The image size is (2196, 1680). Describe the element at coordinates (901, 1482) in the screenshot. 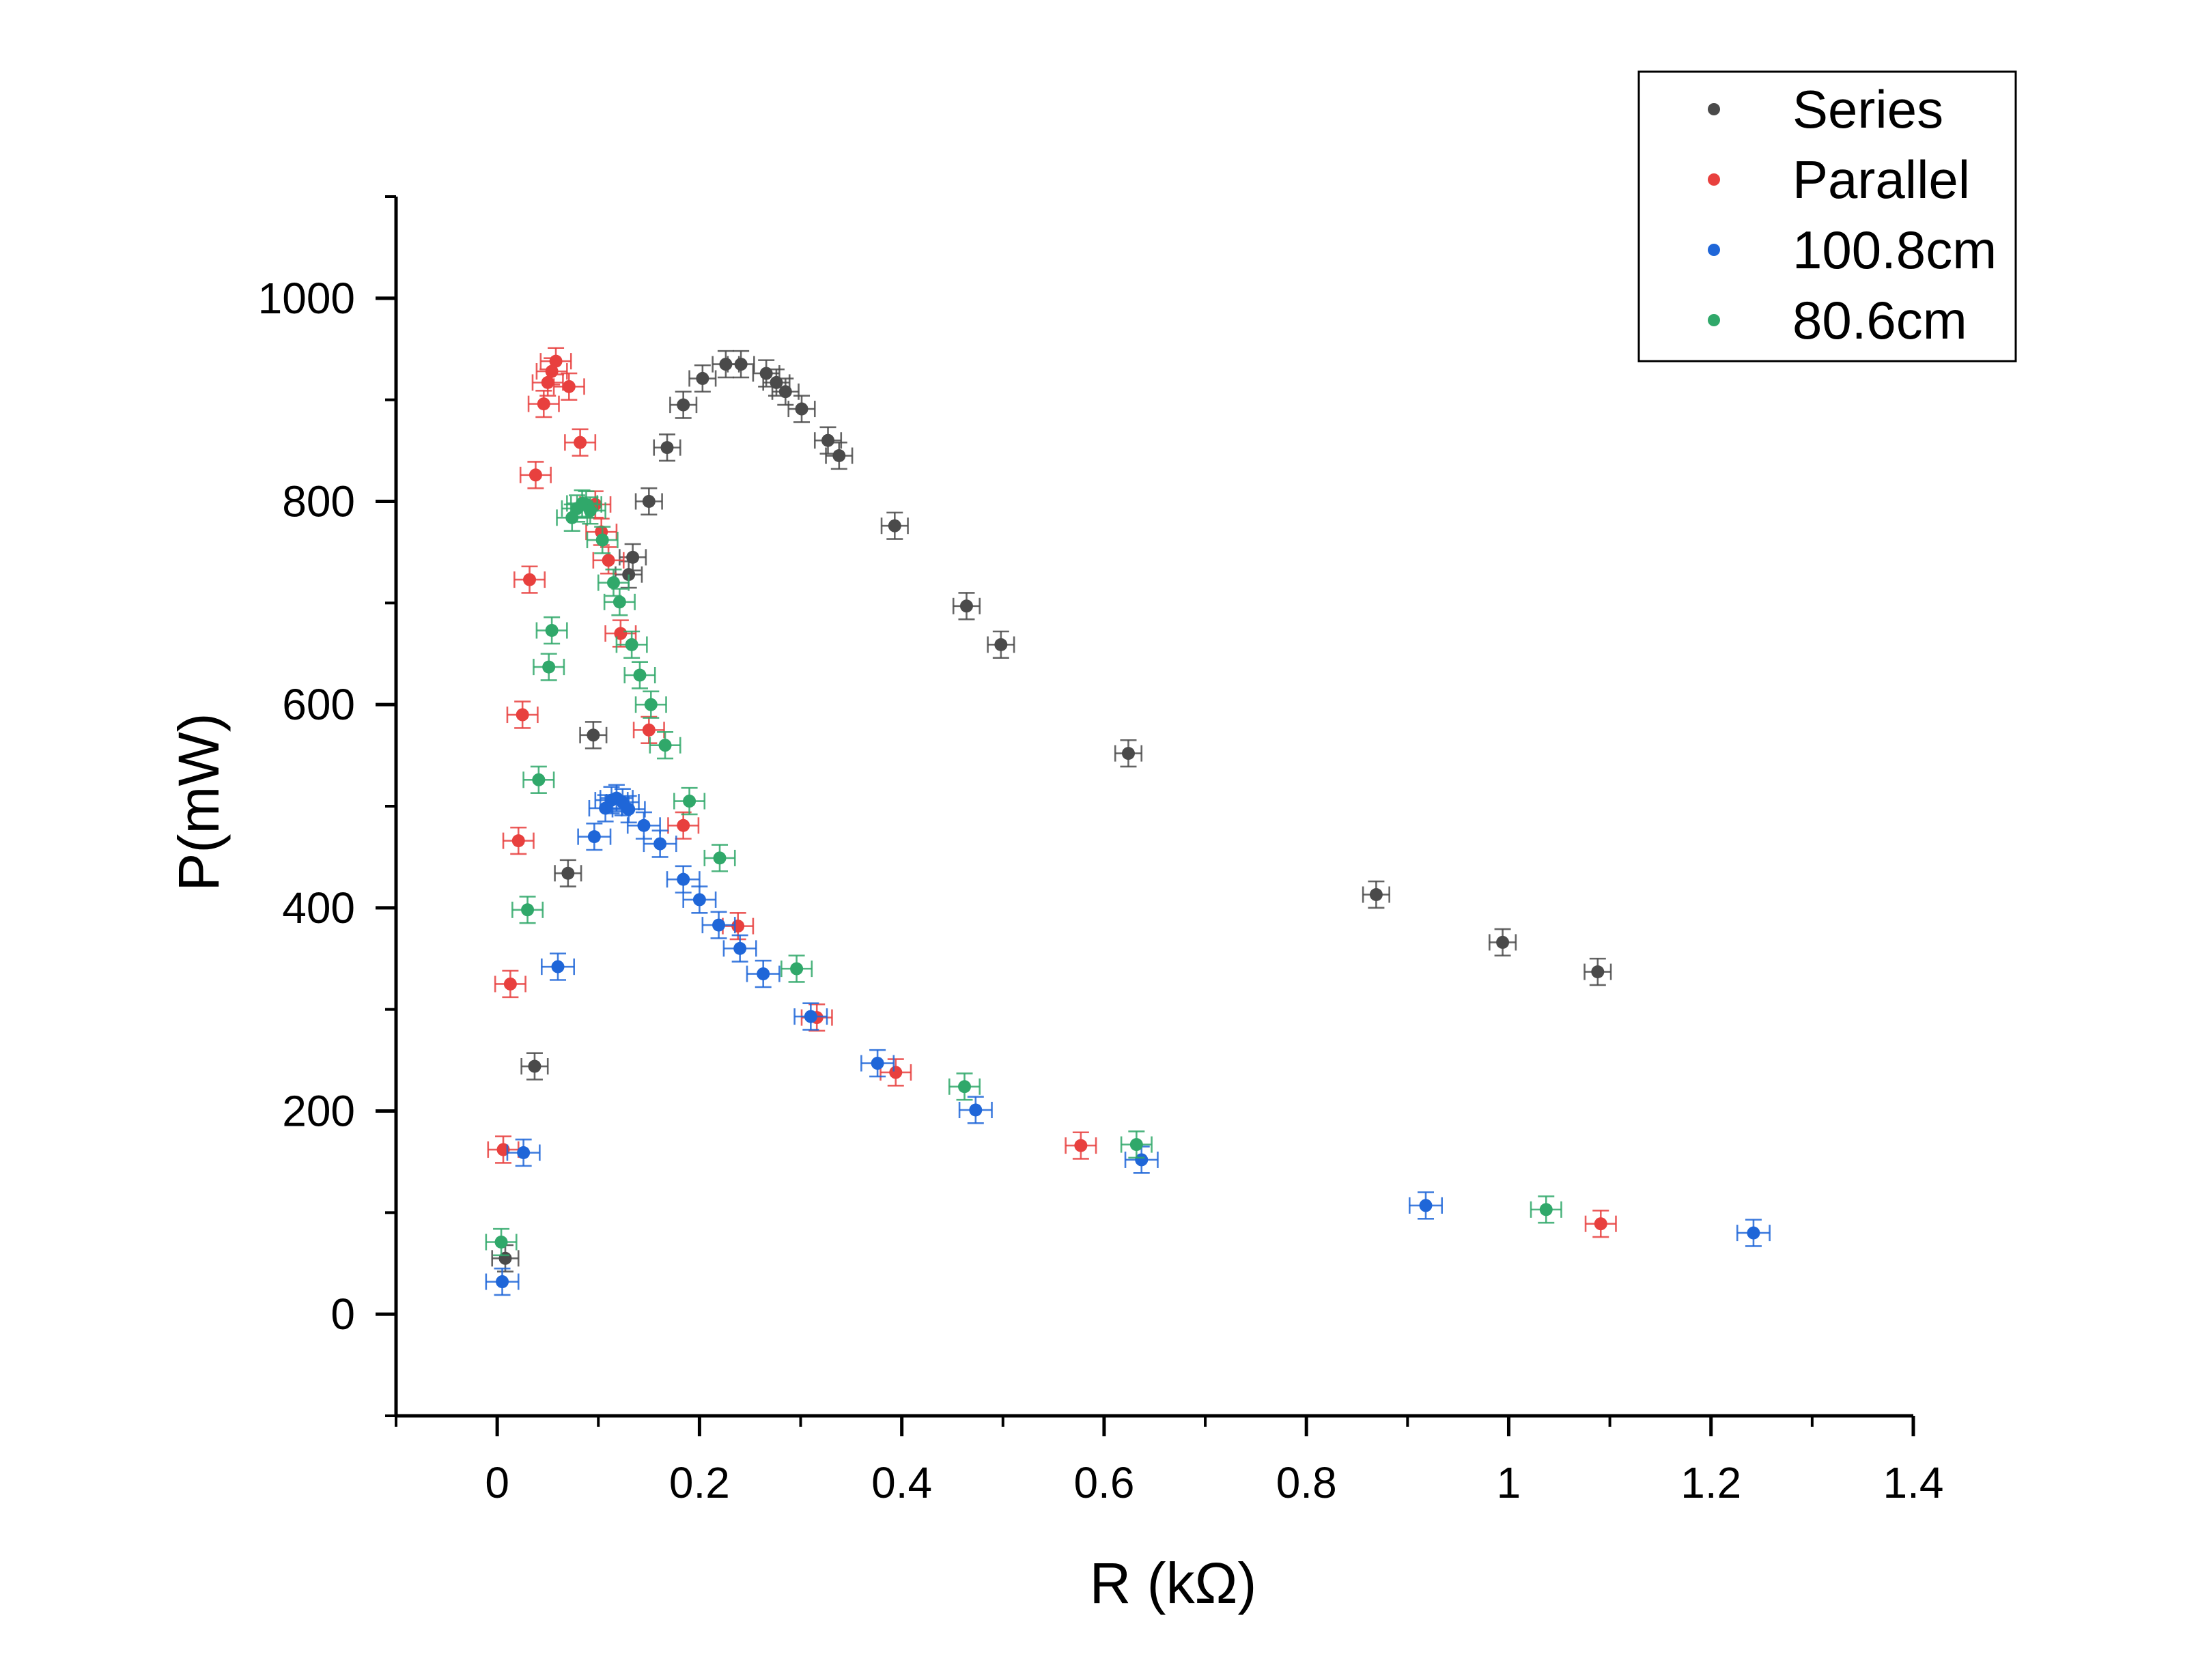

I see `x-tick-label: 0.4` at that location.